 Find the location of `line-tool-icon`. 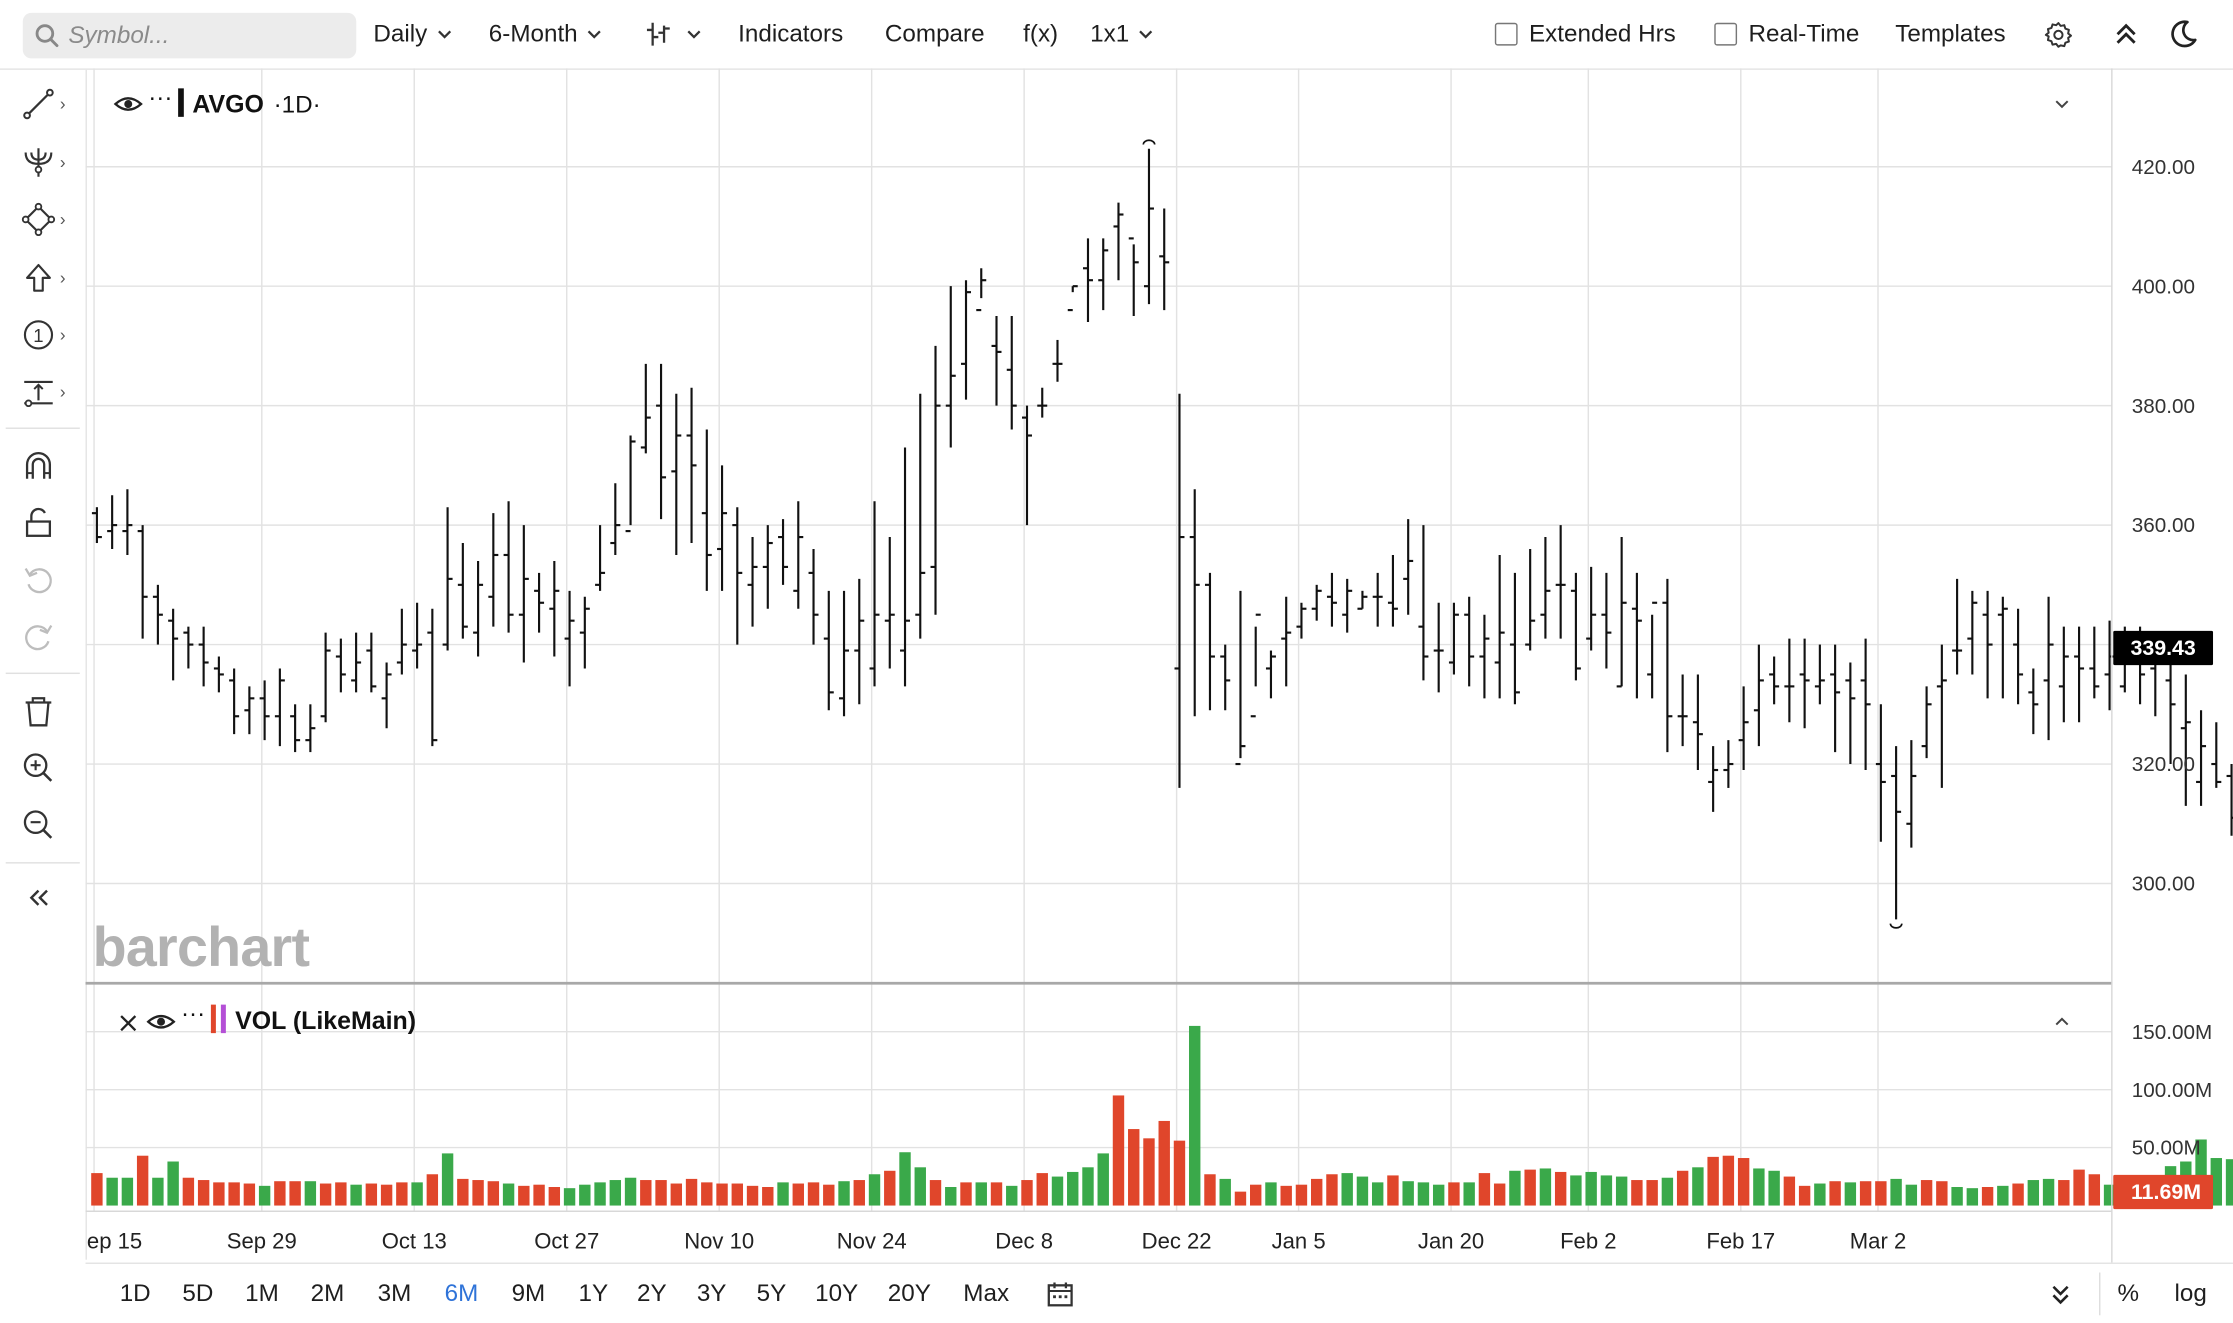

line-tool-icon is located at coordinates (38, 104).